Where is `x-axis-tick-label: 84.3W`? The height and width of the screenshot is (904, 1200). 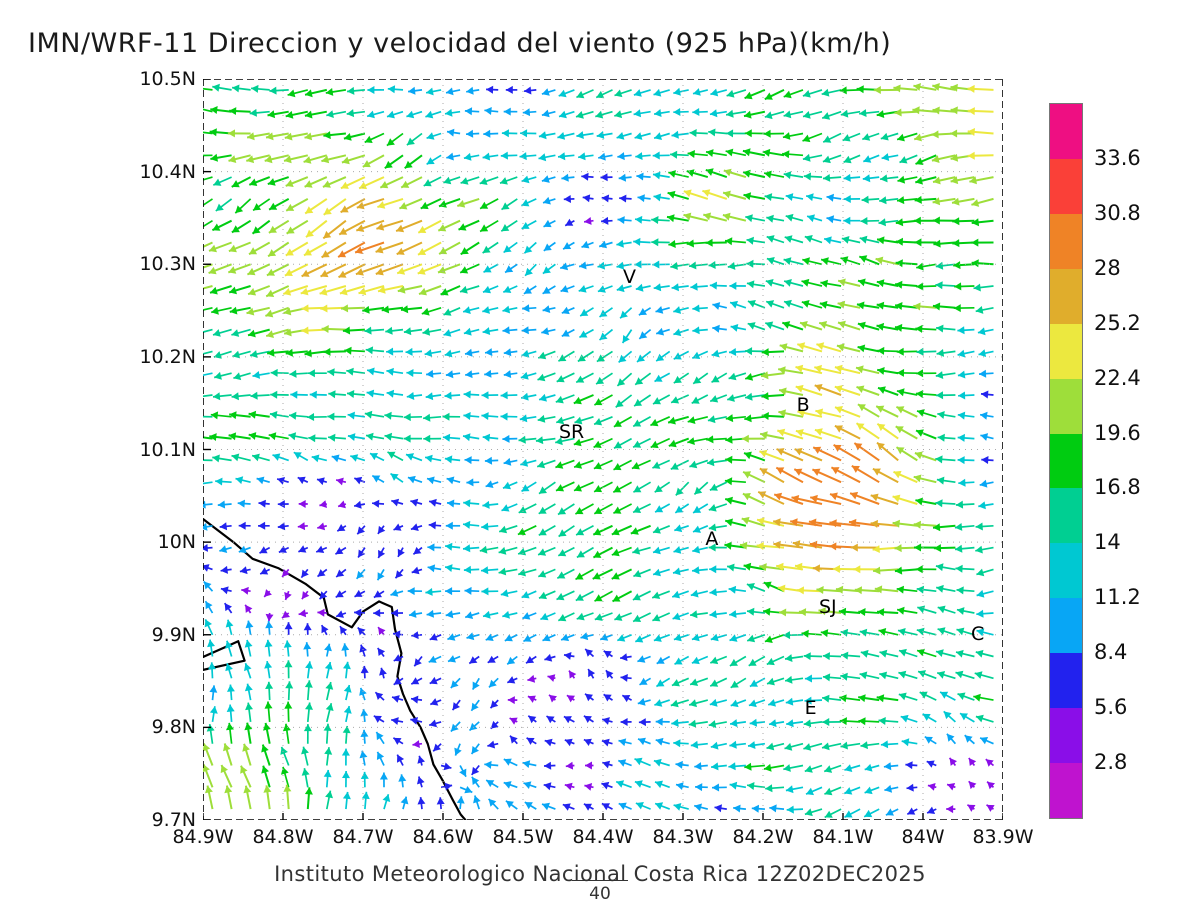
x-axis-tick-label: 84.3W is located at coordinates (682, 837).